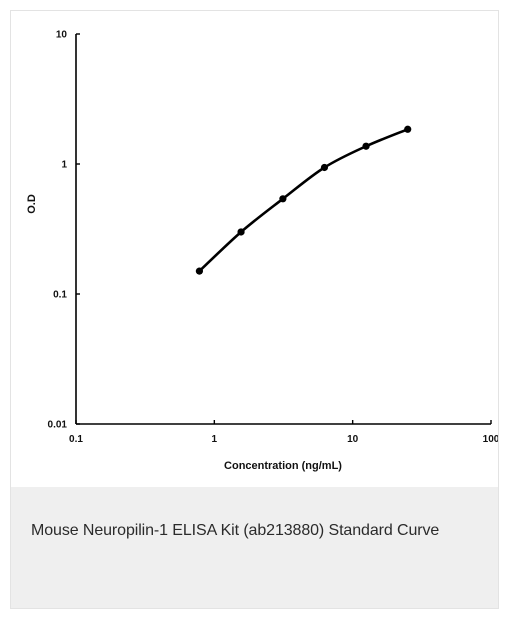 The width and height of the screenshot is (511, 619). I want to click on y-tick-label: 10, so click(62, 35).